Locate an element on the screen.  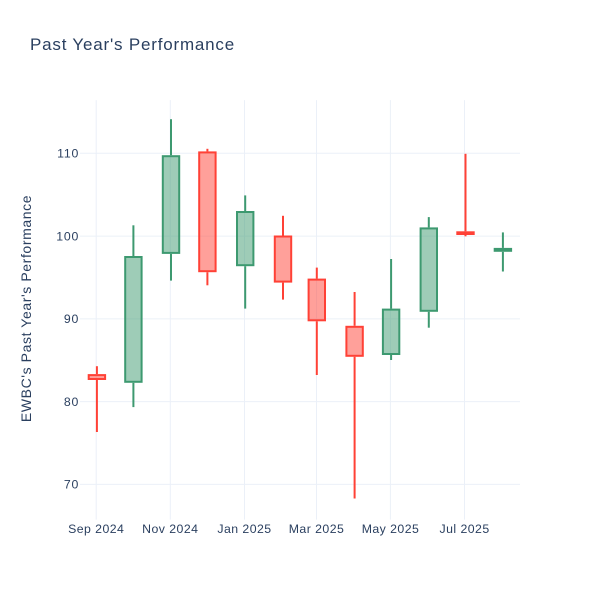
svg-text: Sep 2024 is located at coordinates (96, 529).